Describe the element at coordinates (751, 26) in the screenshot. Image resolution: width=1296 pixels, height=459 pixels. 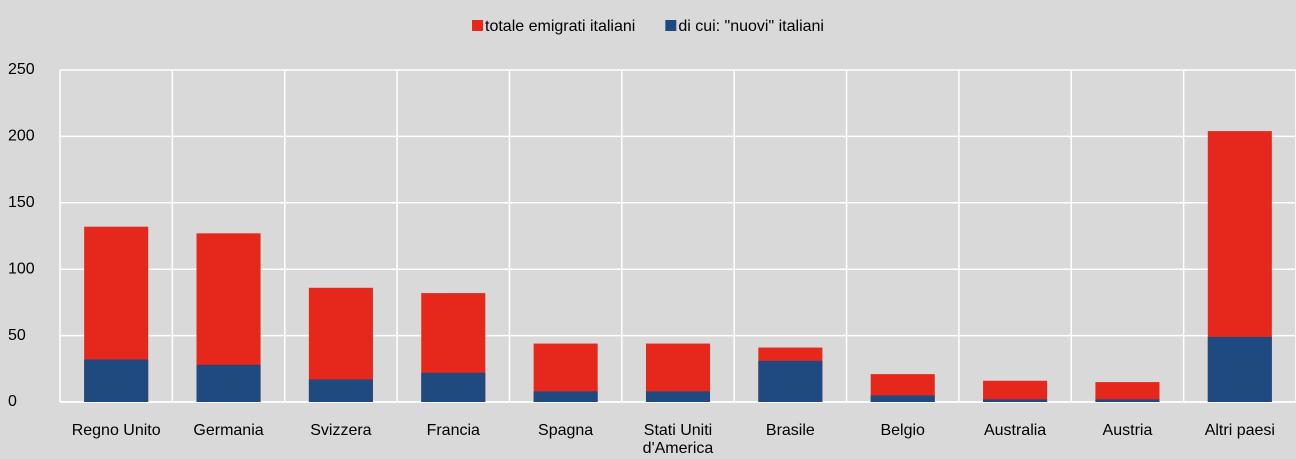
I see `legend-label: di cui: "nuovi" italiani` at that location.